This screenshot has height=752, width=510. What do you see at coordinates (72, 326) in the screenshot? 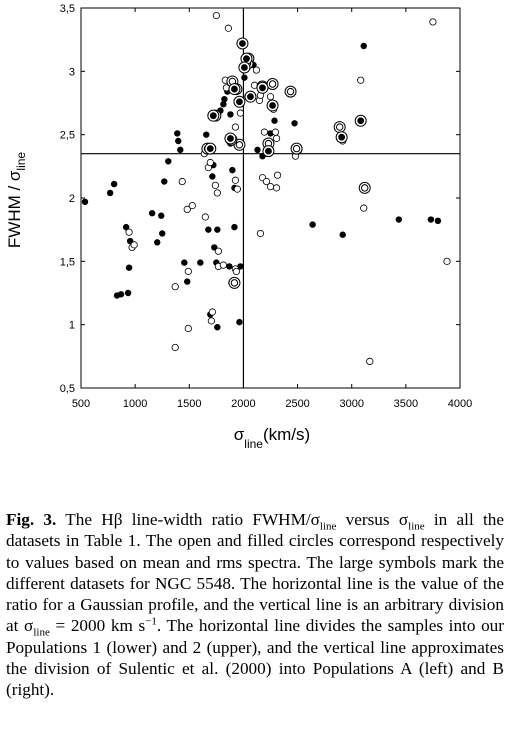
I see `y-tick-label: 1` at bounding box center [72, 326].